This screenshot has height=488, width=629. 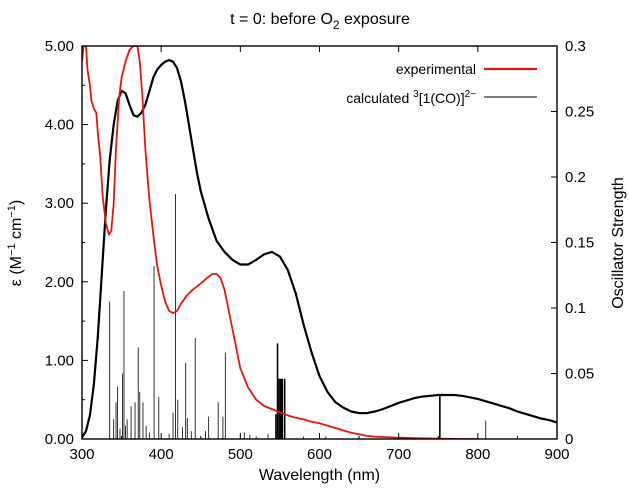 I want to click on x-tick-label: 300, so click(x=81, y=454).